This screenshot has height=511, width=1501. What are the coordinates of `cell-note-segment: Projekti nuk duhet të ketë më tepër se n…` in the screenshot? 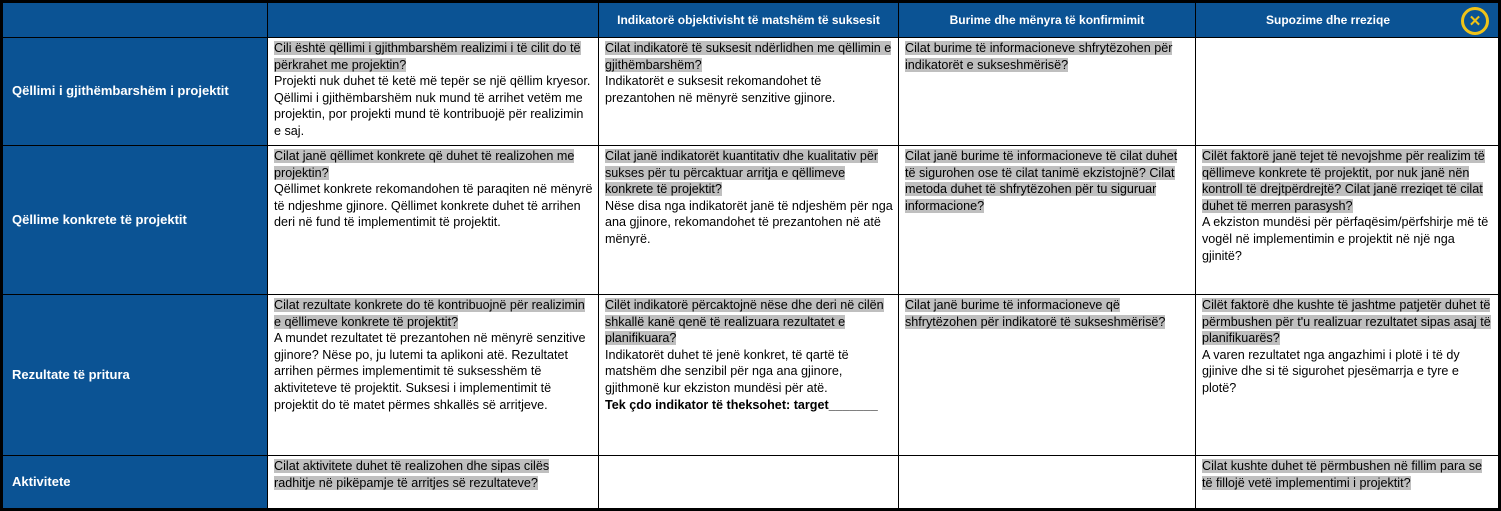 It's located at (432, 106).